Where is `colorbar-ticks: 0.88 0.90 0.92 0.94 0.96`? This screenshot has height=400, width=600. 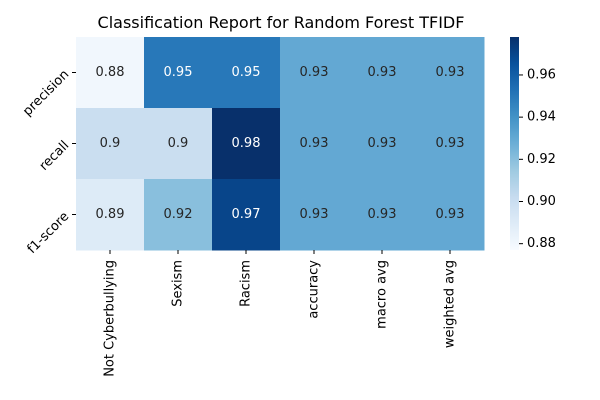
colorbar-ticks: 0.88 0.90 0.92 0.94 0.96 is located at coordinates (537, 159).